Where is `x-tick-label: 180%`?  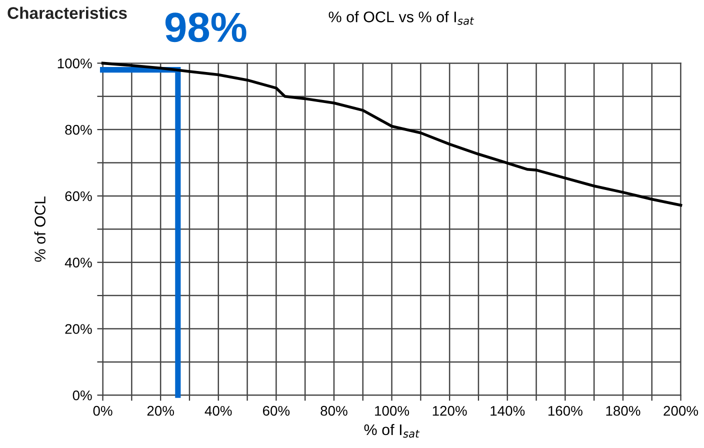 x-tick-label: 180% is located at coordinates (623, 411).